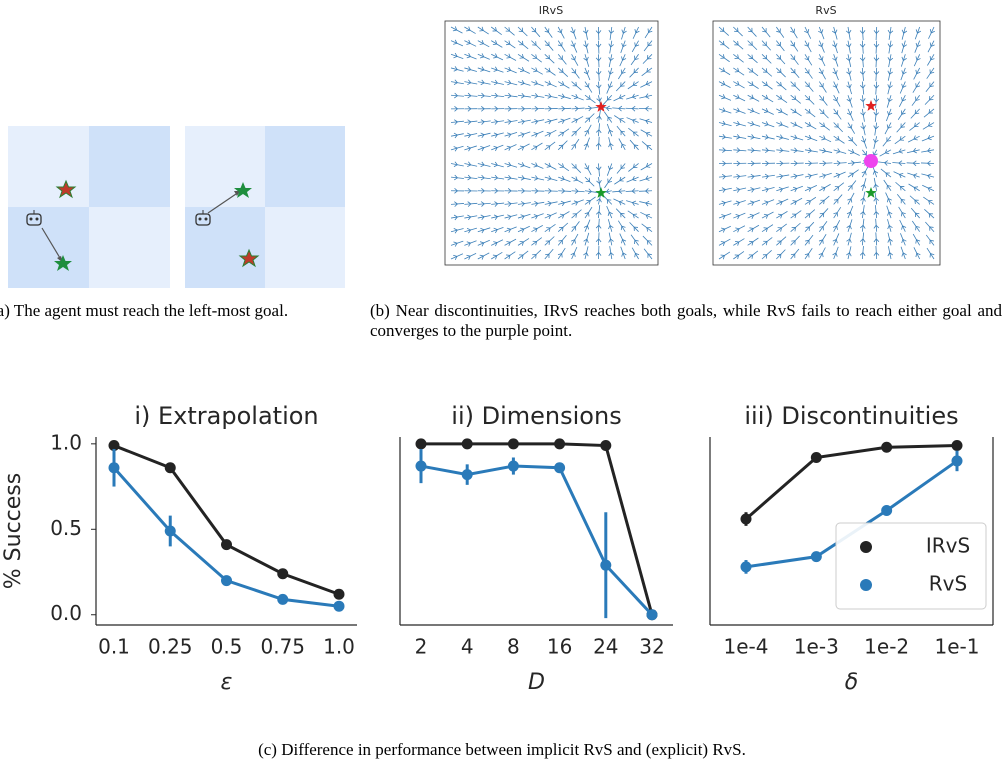  Describe the element at coordinates (421, 647) in the screenshot. I see `x-tick-label: 2` at that location.